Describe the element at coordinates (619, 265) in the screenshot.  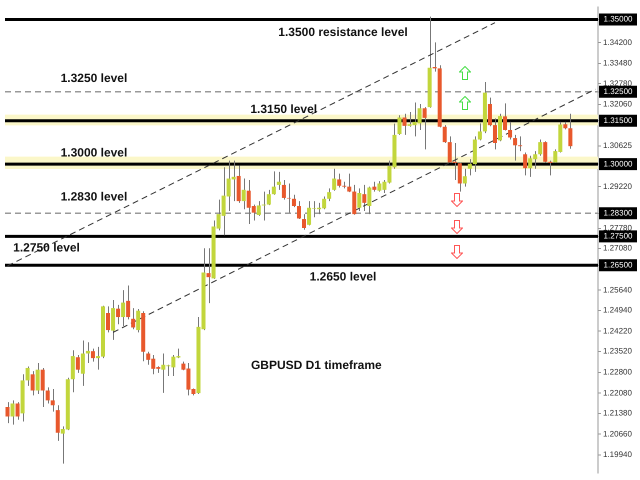
I see `y-tick-label: 1.26500` at that location.